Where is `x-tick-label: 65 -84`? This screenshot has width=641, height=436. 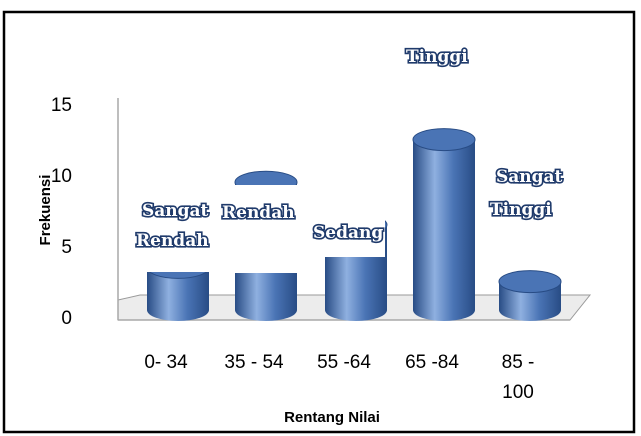 x-tick-label: 65 -84 is located at coordinates (432, 362).